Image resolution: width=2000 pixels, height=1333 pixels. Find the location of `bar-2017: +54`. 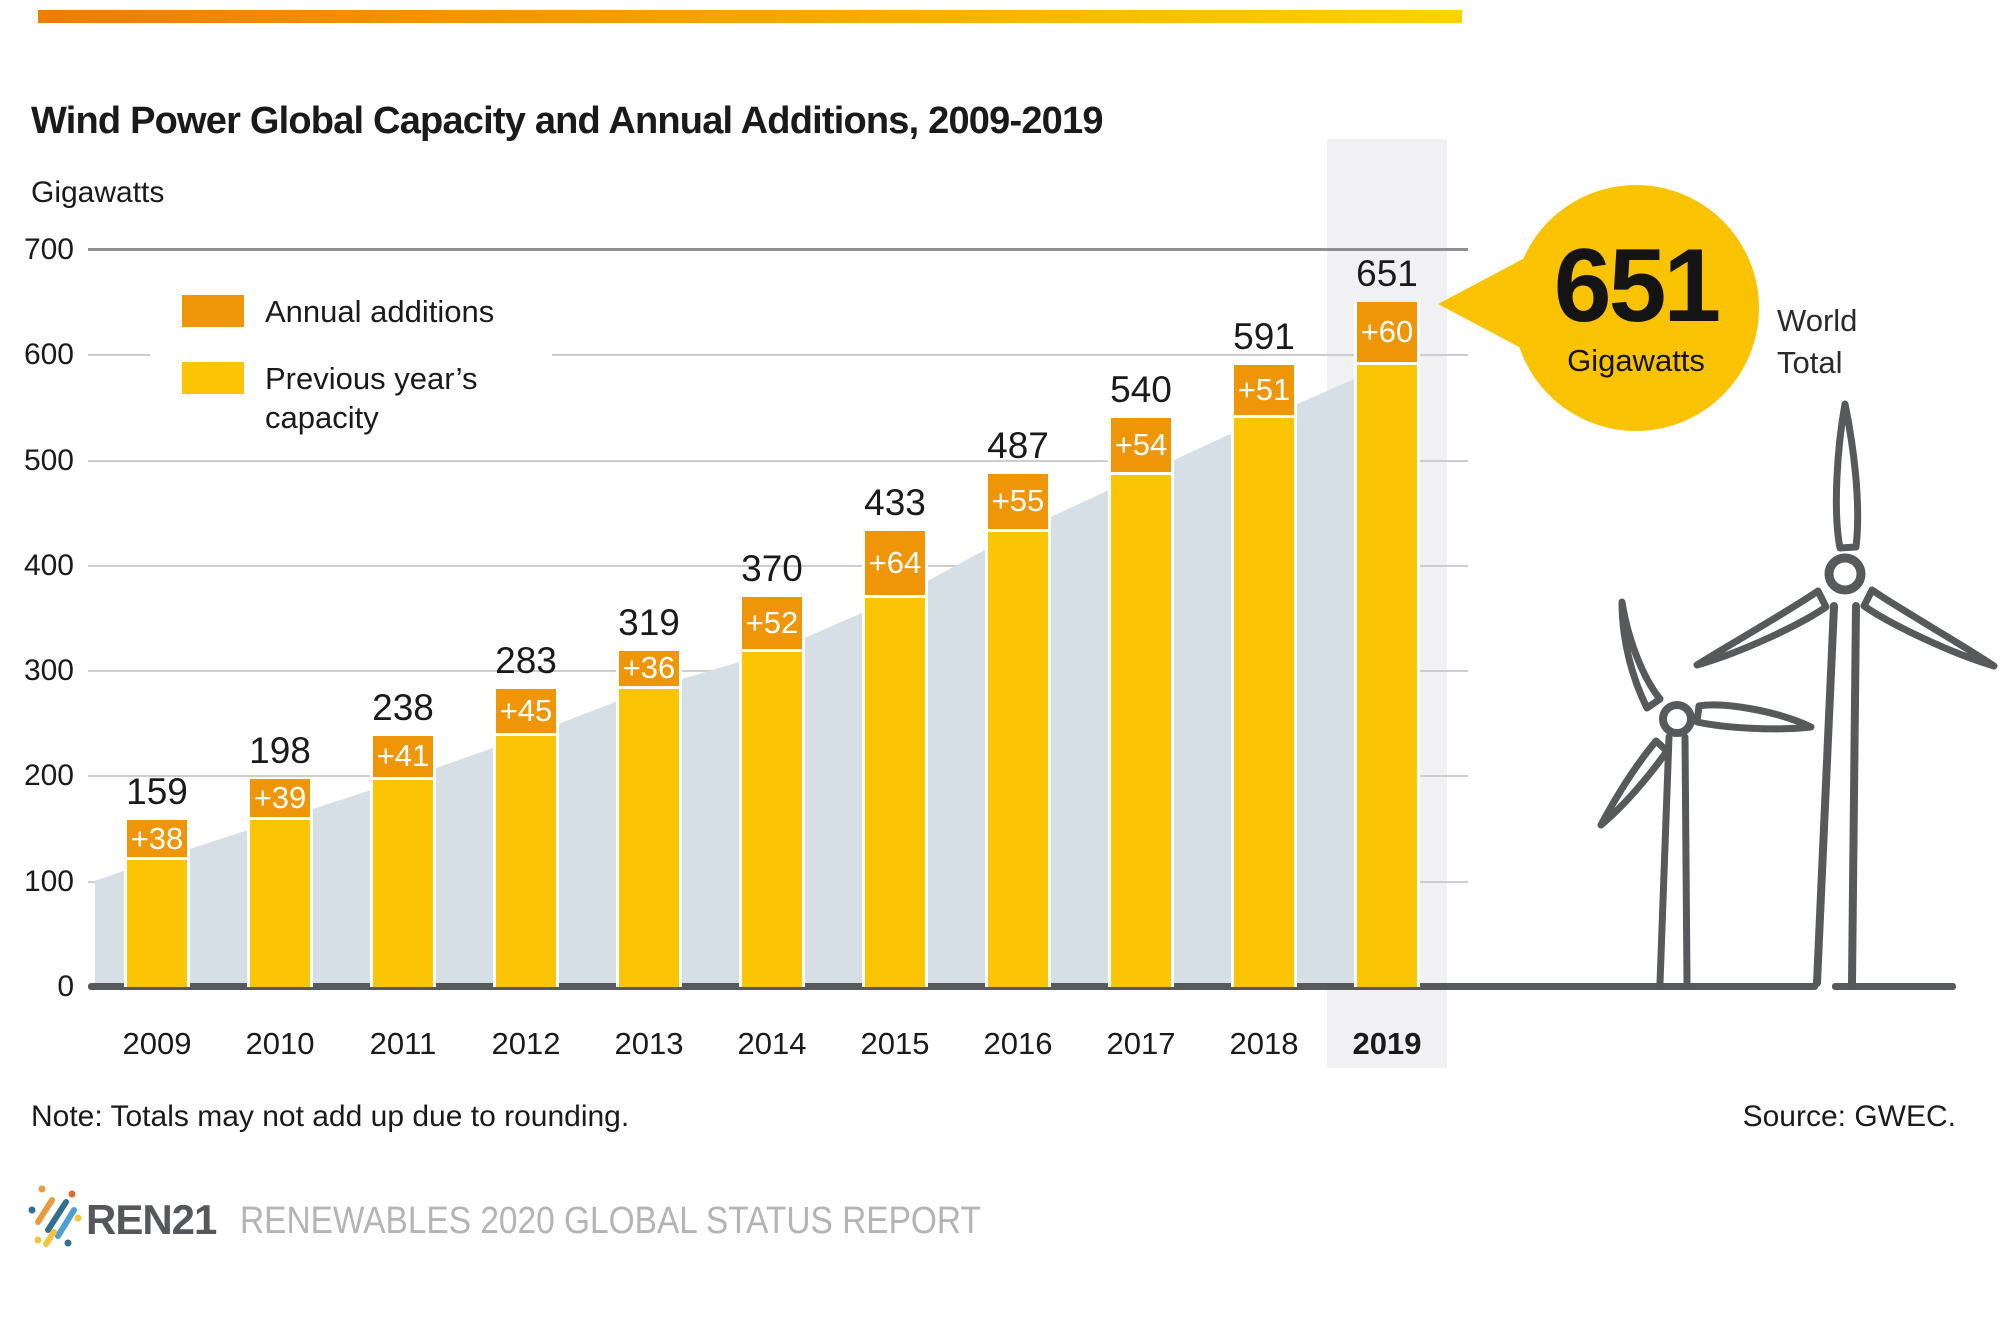

bar-2017: +54 is located at coordinates (1141, 702).